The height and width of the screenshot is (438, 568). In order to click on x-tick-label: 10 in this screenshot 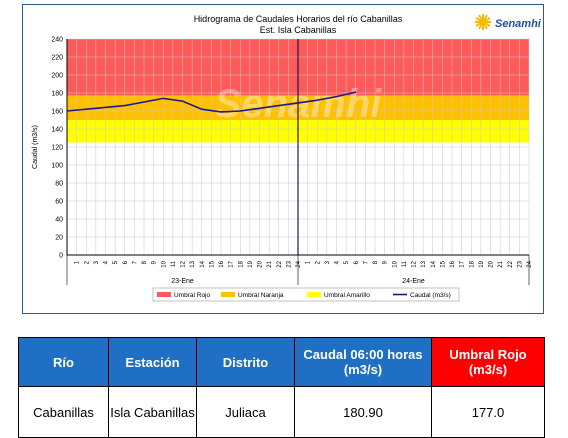, I will do `click(164, 263)`.